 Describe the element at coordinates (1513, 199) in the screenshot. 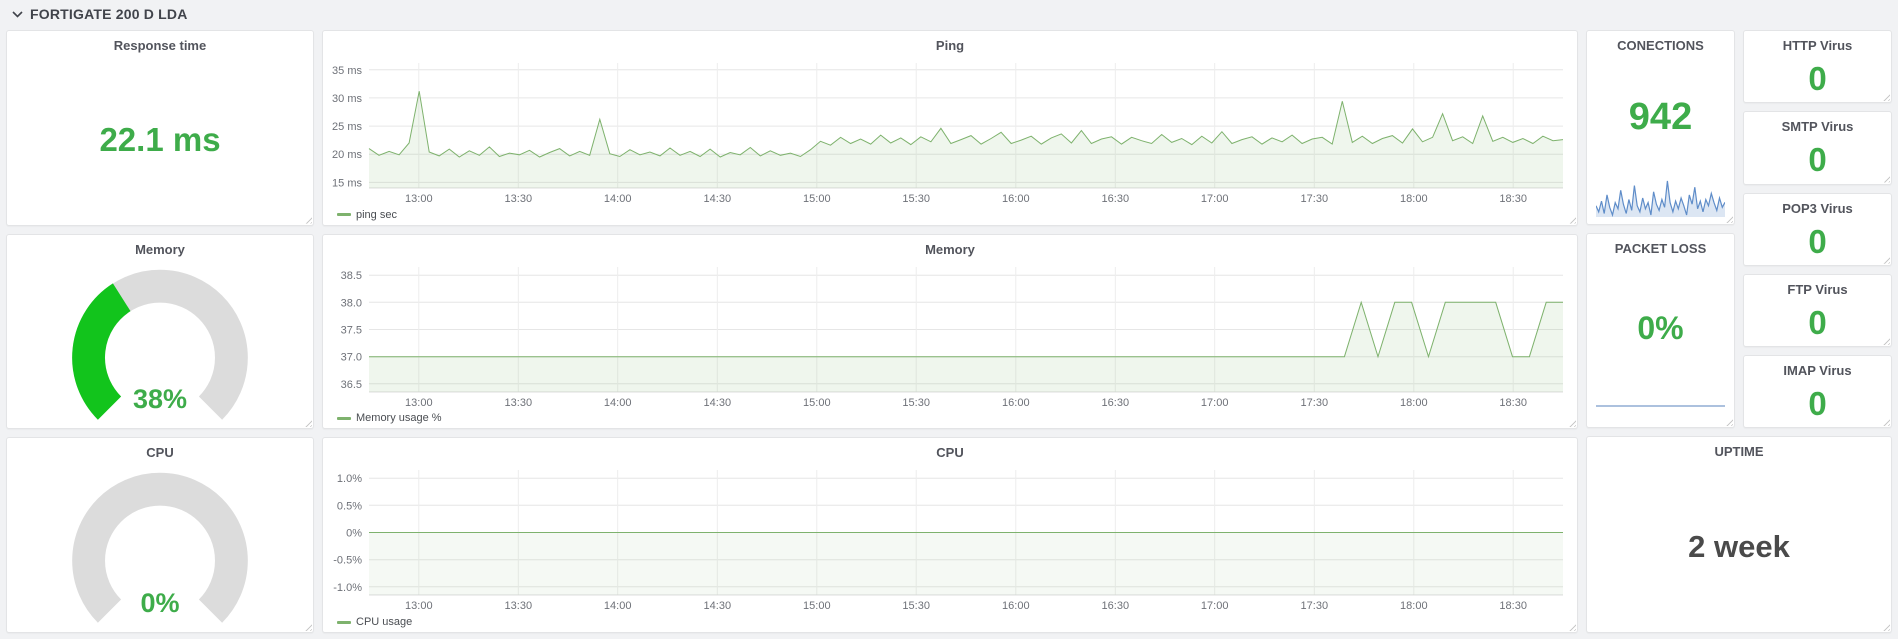

I see `svg-text: 18:30` at that location.